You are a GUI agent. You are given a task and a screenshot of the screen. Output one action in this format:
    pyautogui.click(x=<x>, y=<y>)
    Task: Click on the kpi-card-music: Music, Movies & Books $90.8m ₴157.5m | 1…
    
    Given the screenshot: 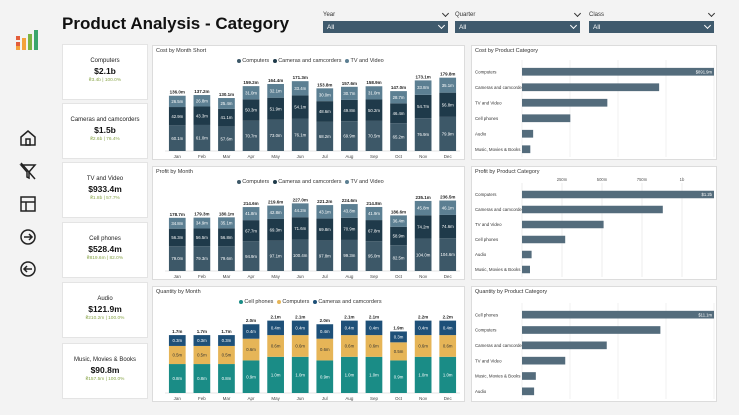 What is the action you would take?
    pyautogui.click(x=105, y=371)
    